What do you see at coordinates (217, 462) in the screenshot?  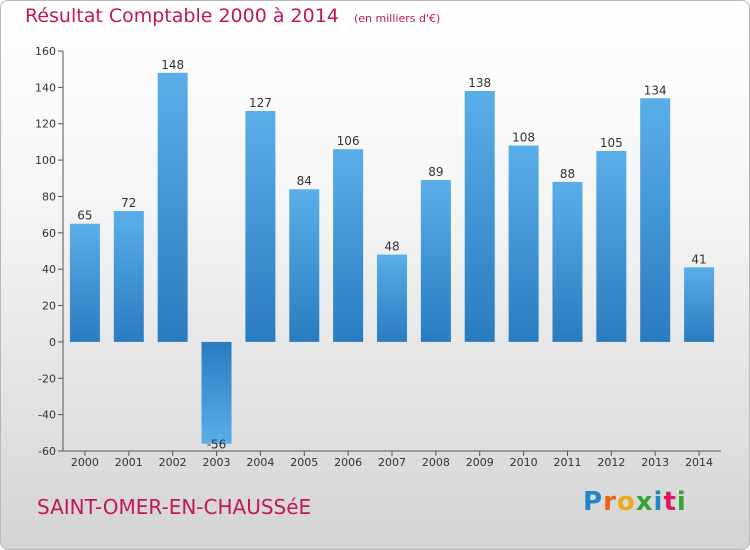 I see `x-tick-label: 2003` at bounding box center [217, 462].